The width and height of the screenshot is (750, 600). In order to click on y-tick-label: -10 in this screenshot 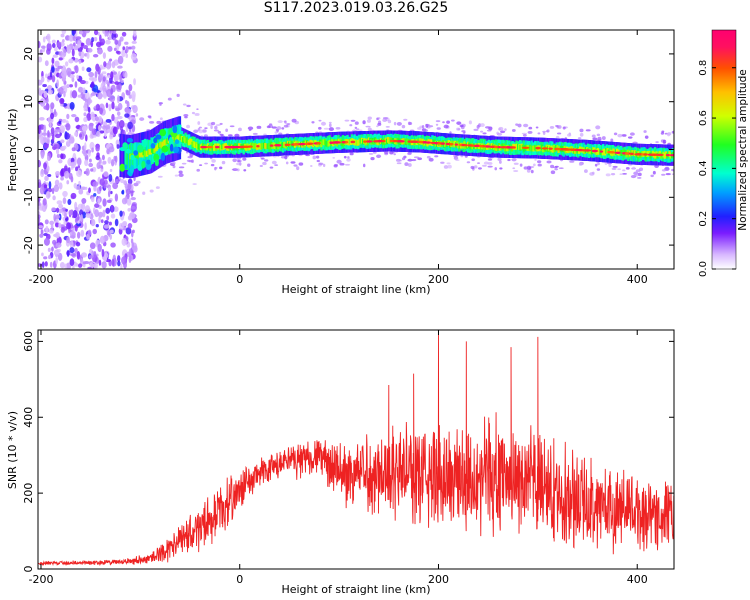, I will do `click(28, 197)`.